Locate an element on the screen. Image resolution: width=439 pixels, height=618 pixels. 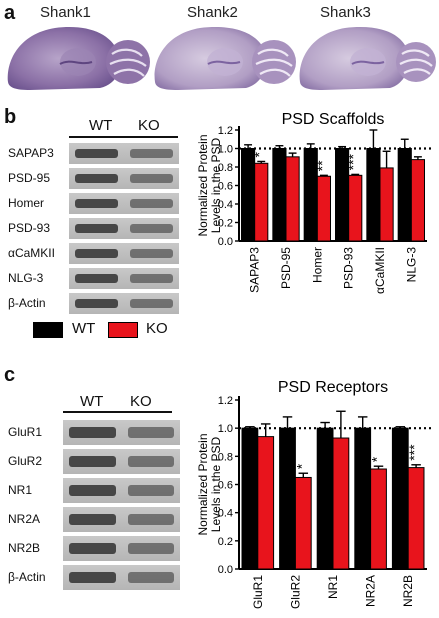
legend-ko-swatch is located at coordinates (123, 330).